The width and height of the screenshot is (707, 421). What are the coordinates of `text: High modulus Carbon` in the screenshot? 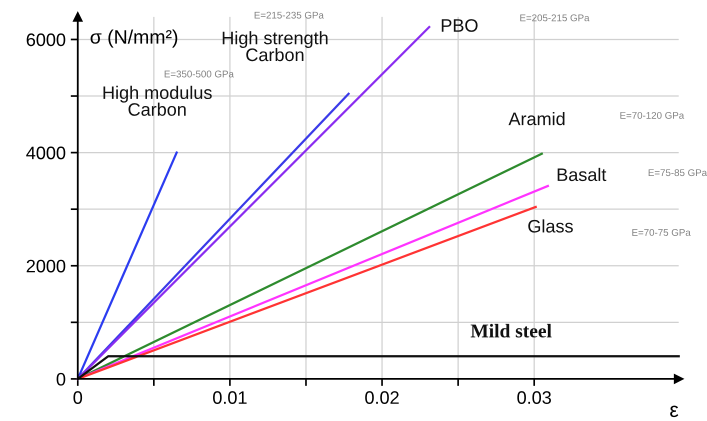 It's located at (158, 101).